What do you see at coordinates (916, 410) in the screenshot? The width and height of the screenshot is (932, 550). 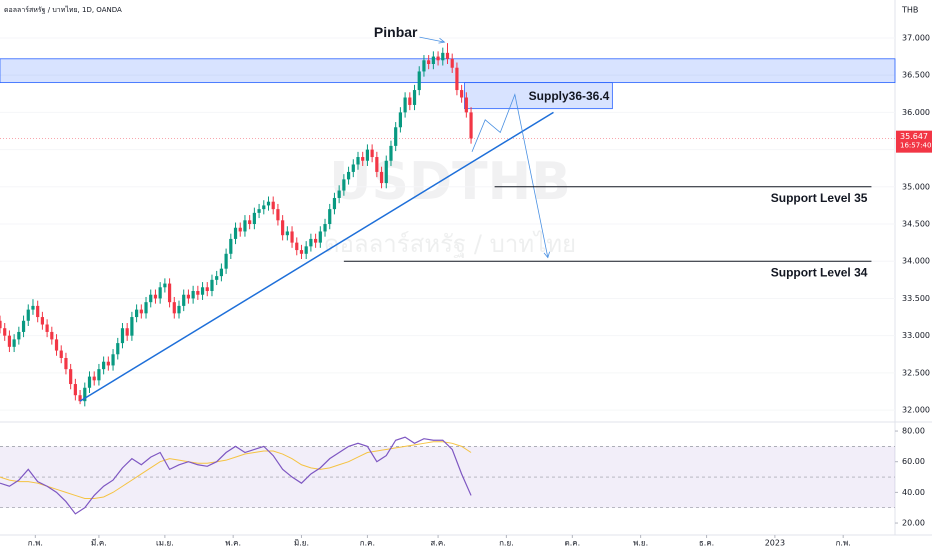 I see `y-tick-label: 32.000` at bounding box center [916, 410].